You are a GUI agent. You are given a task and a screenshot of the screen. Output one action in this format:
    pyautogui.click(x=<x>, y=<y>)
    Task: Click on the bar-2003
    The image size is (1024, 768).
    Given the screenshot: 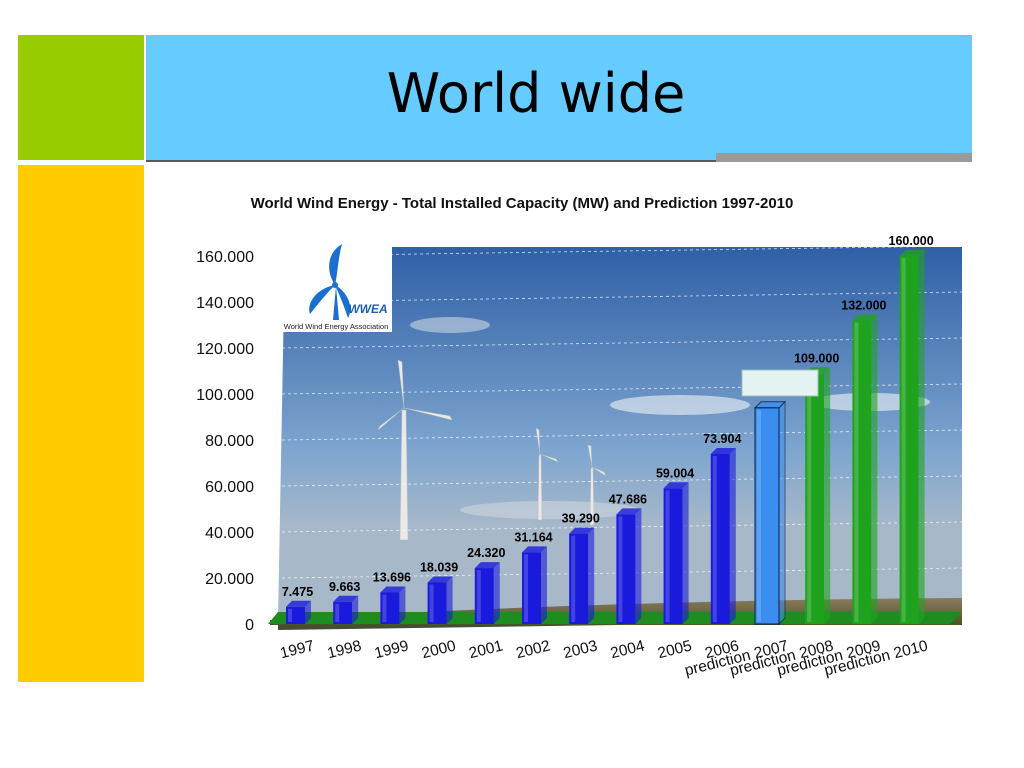 What is the action you would take?
    pyautogui.click(x=582, y=575)
    